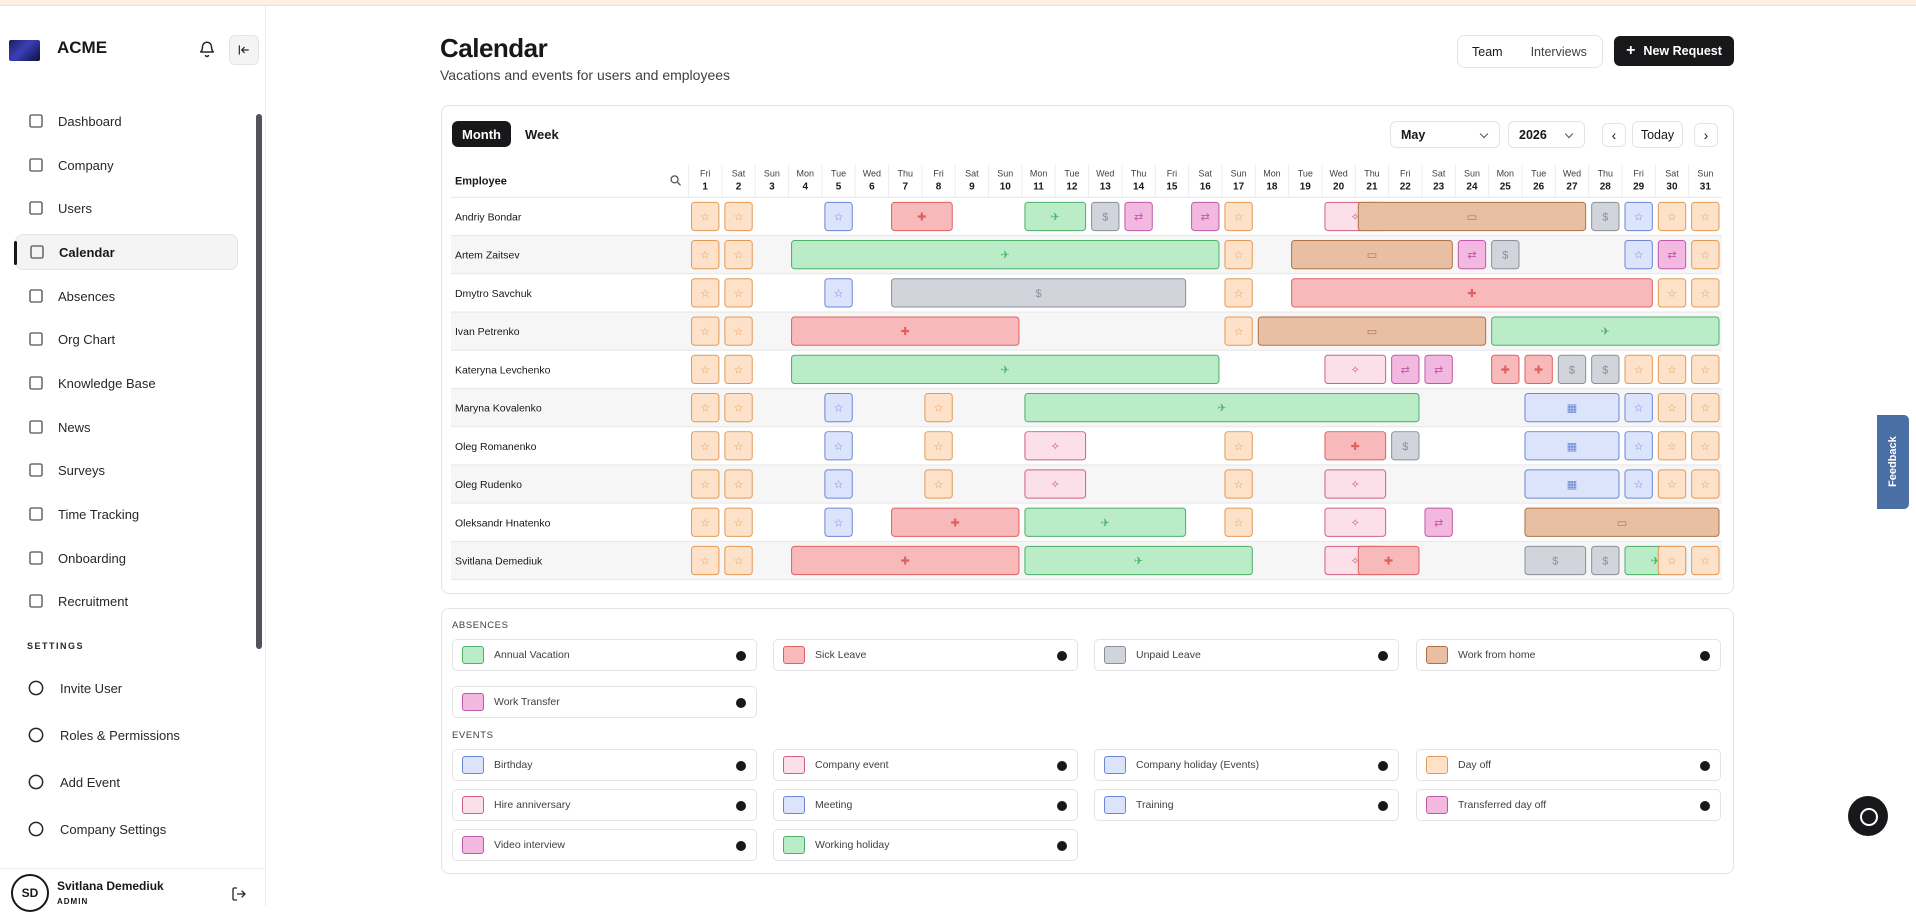 The width and height of the screenshot is (1916, 912). What do you see at coordinates (487, 256) in the screenshot?
I see `employee-name: Artem Zaitsev` at bounding box center [487, 256].